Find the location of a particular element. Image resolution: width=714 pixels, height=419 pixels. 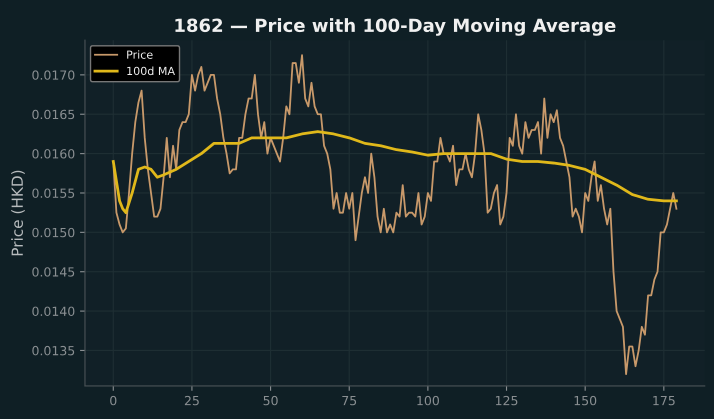

x-tick-label: 100 is located at coordinates (428, 401).